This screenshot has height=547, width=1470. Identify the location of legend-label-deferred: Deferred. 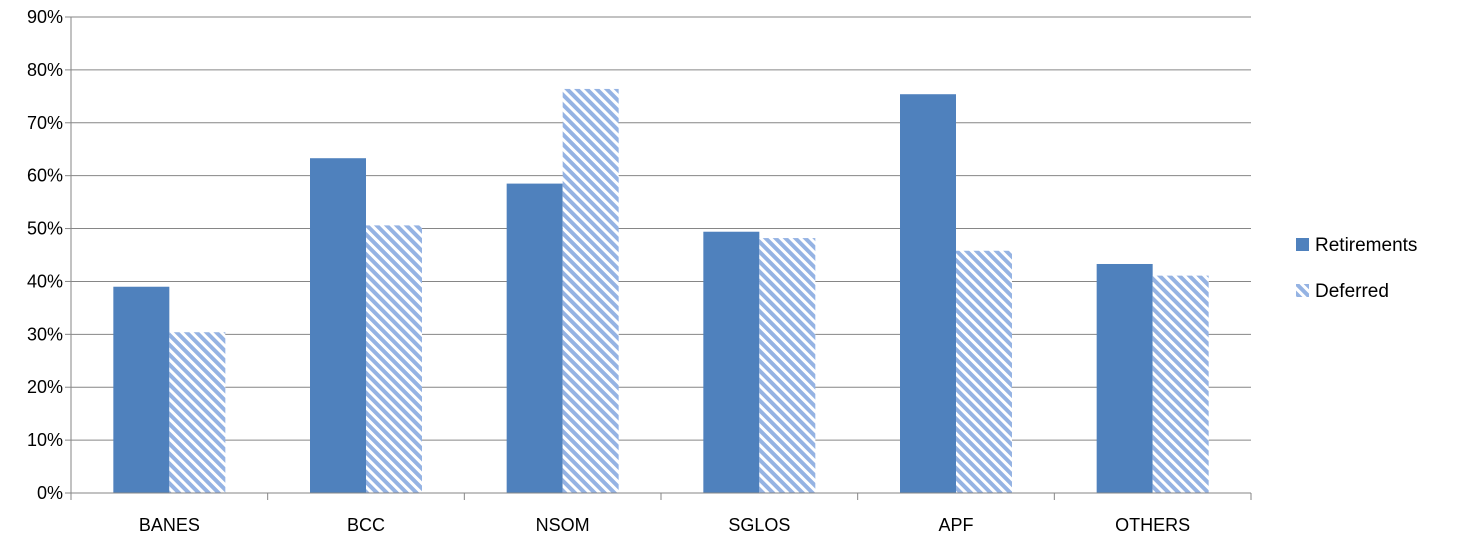
(1352, 291).